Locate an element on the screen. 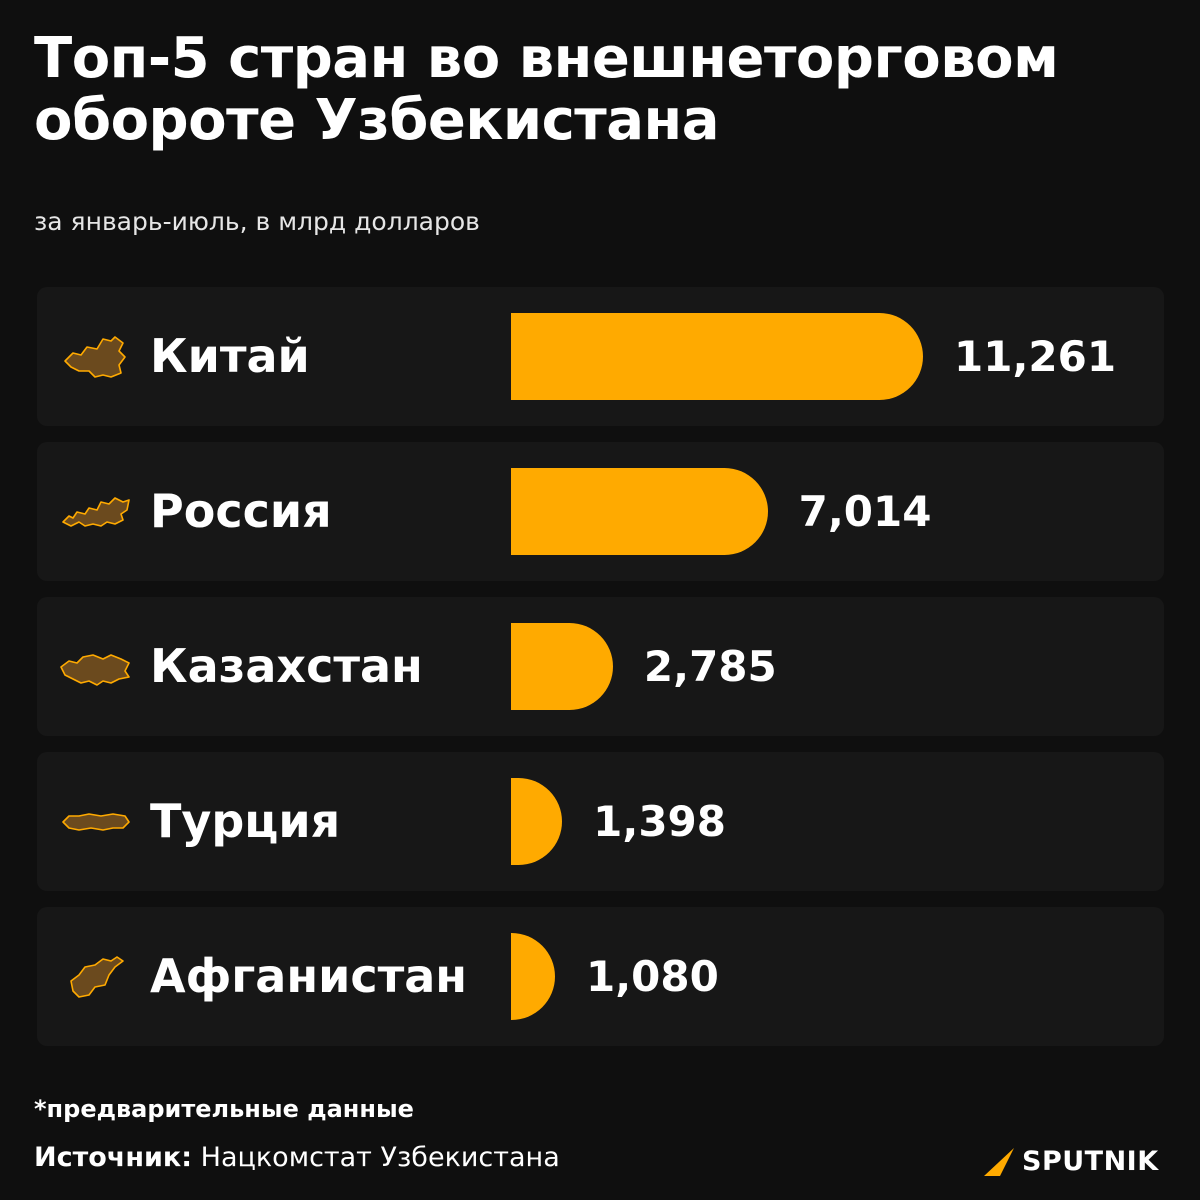  turkey-map-icon is located at coordinates (96, 822).